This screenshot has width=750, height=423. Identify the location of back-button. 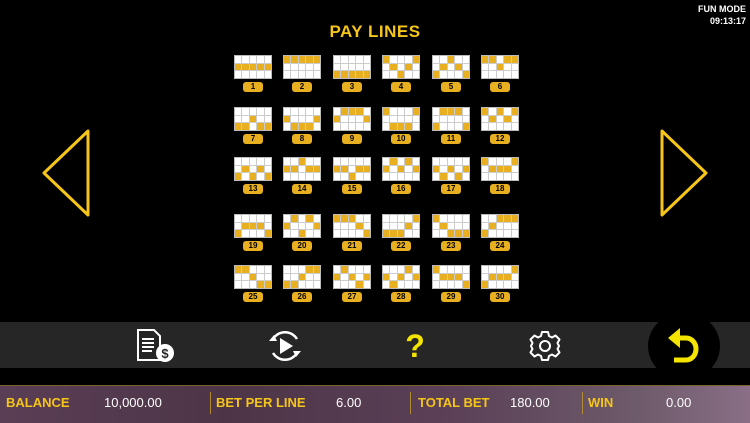
(684, 346).